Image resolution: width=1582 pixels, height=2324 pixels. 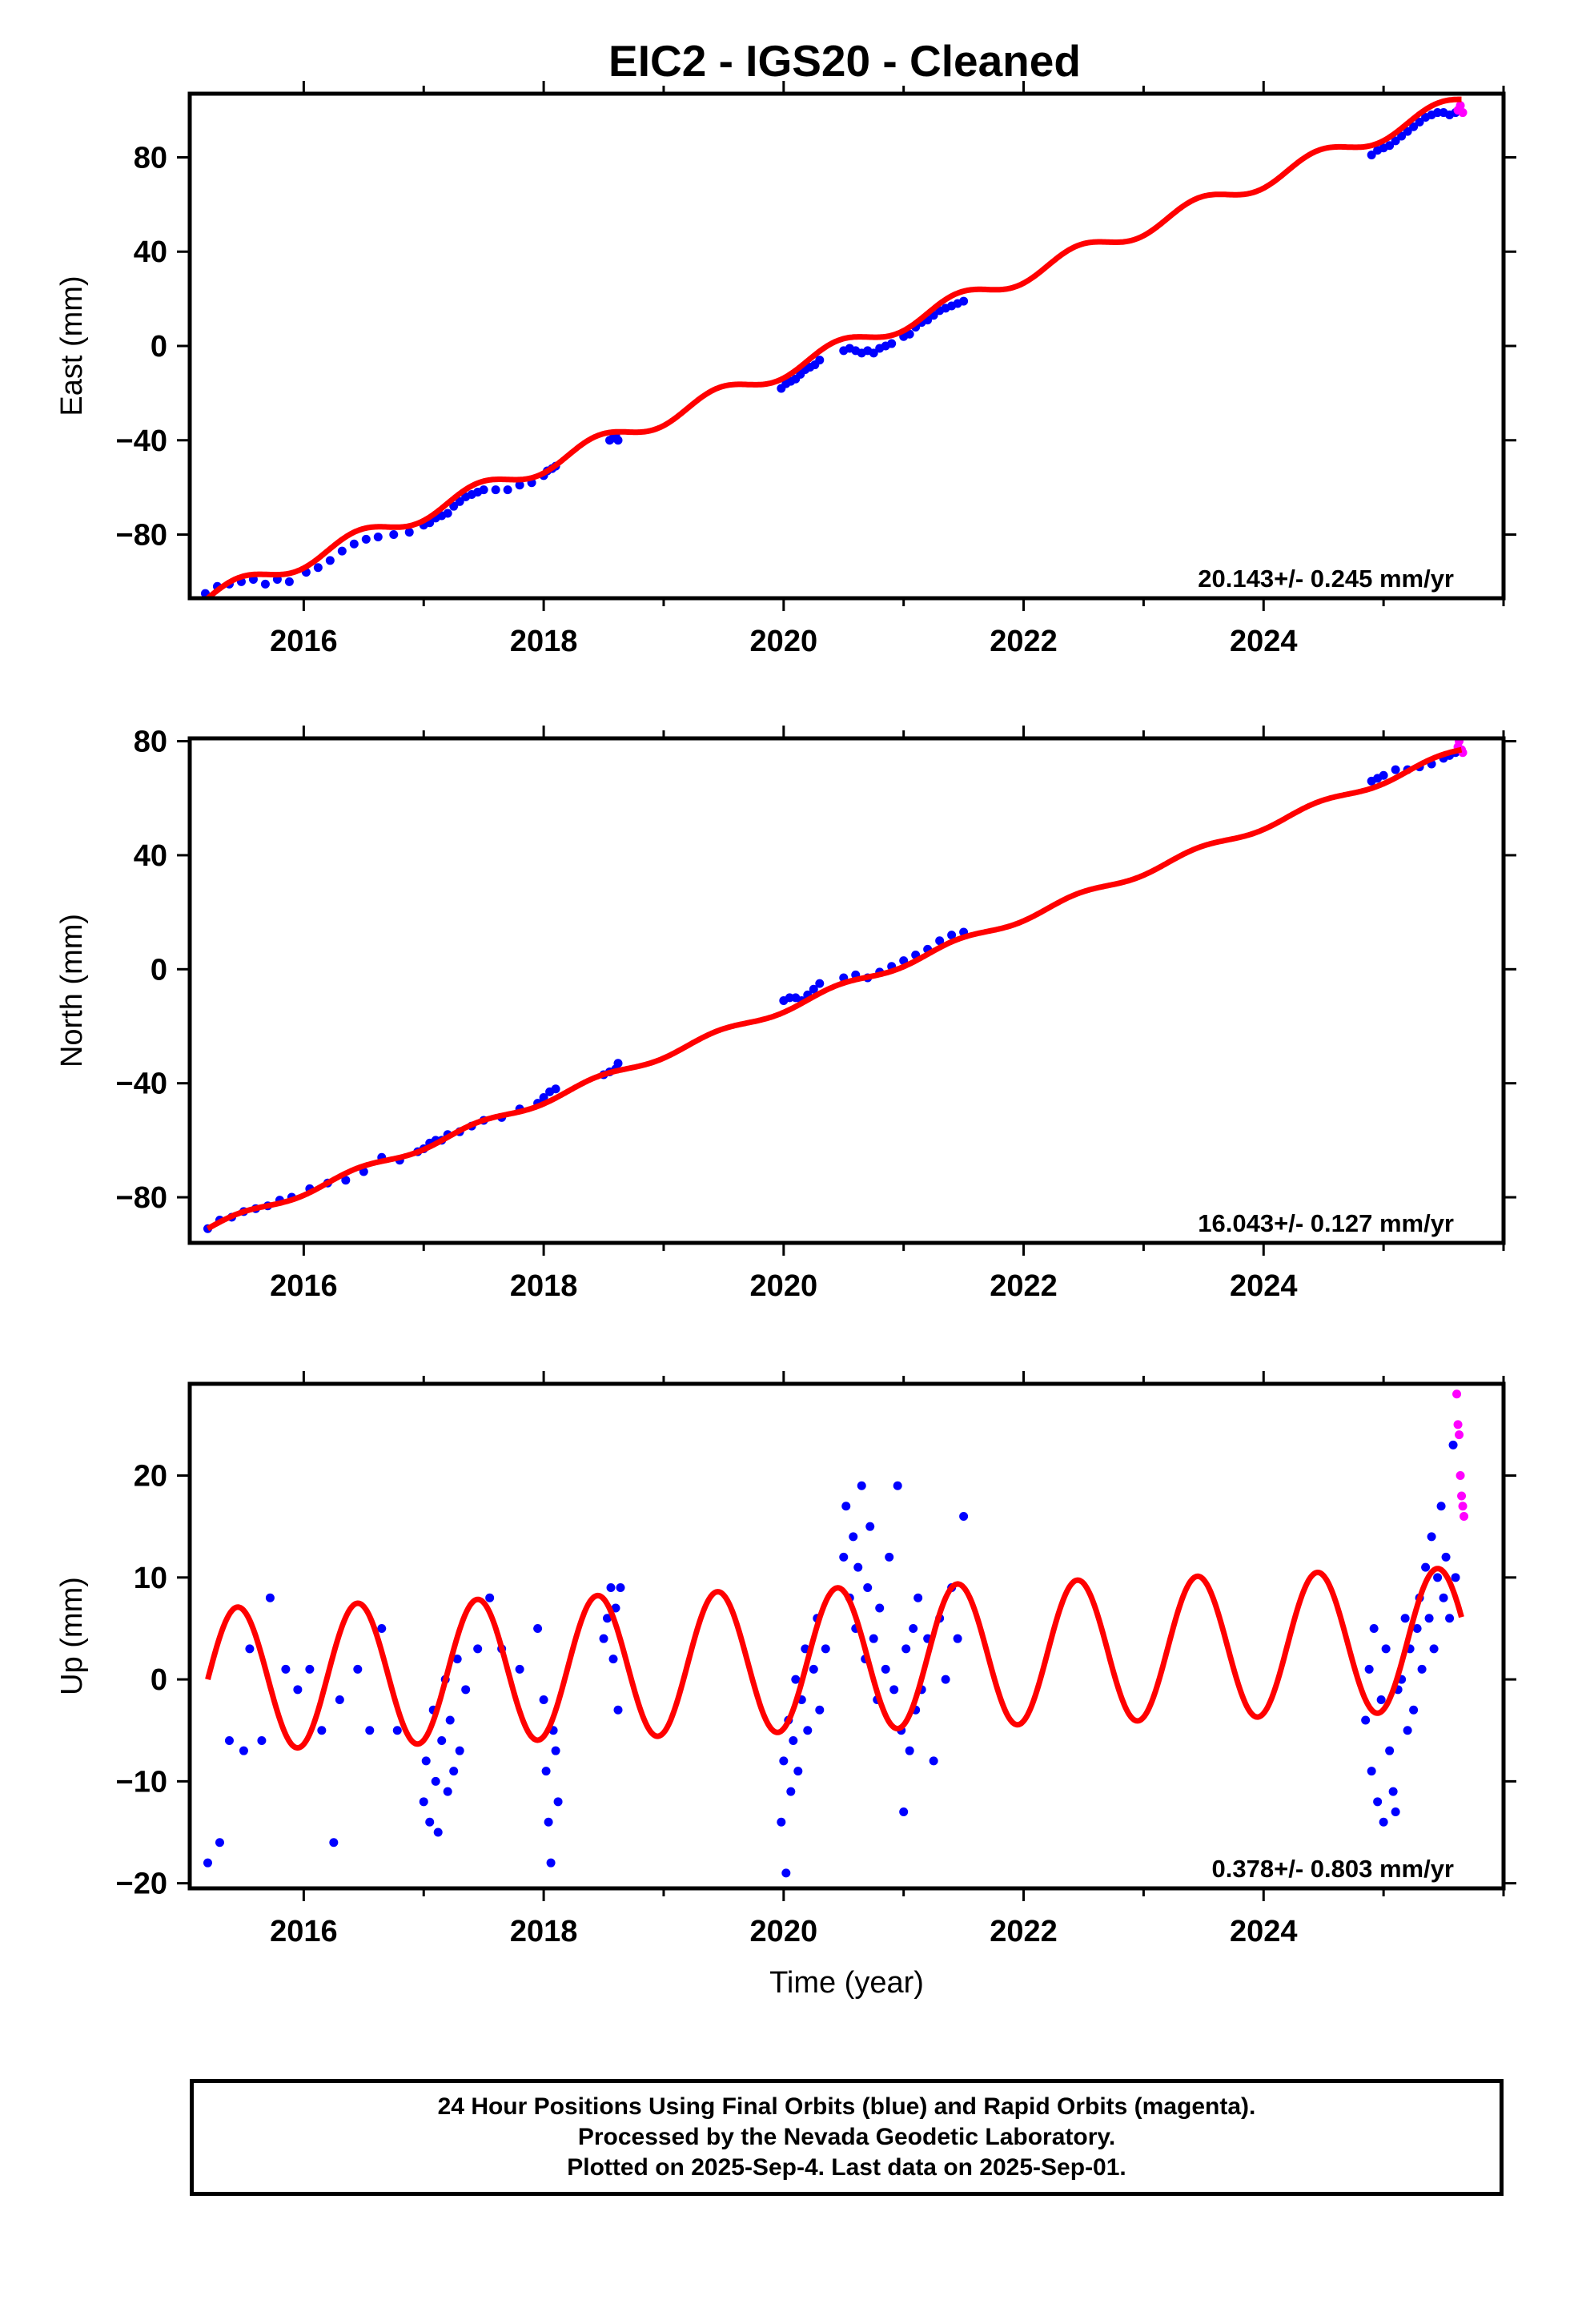 I want to click on x-tick-label: 2016, so click(x=304, y=641).